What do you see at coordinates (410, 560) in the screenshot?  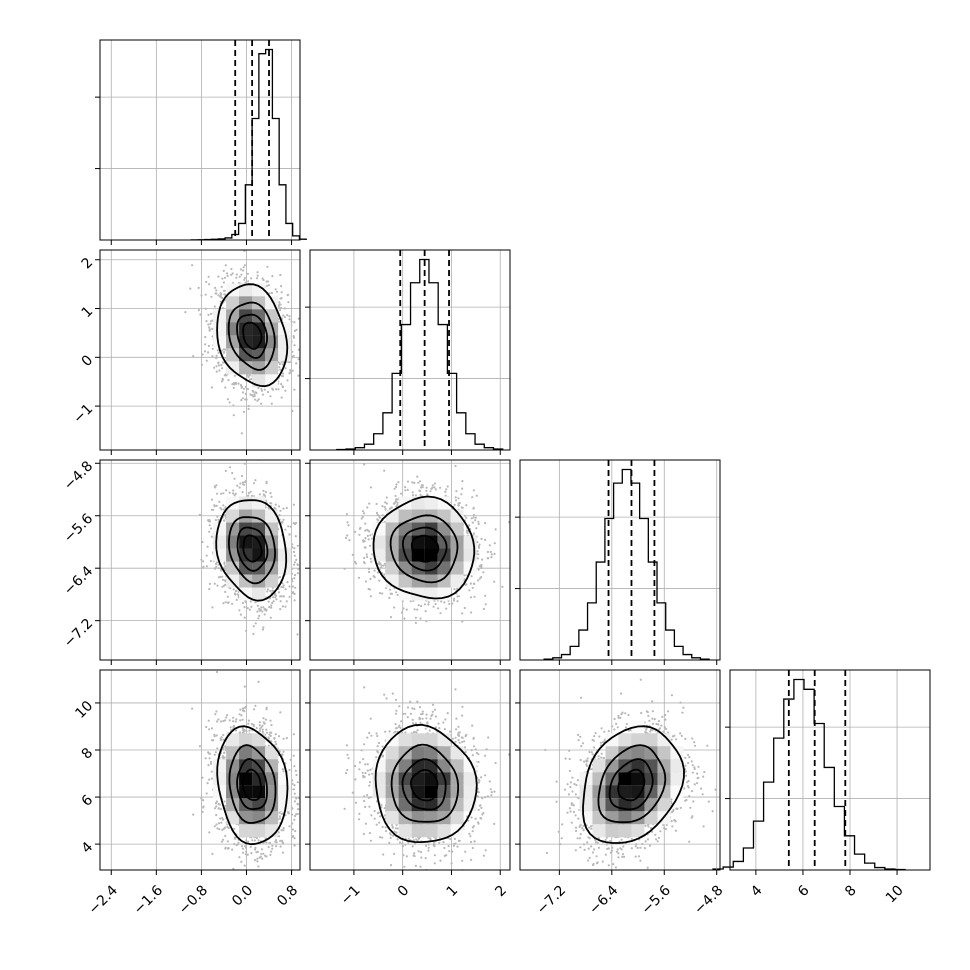 I see `panel-content` at bounding box center [410, 560].